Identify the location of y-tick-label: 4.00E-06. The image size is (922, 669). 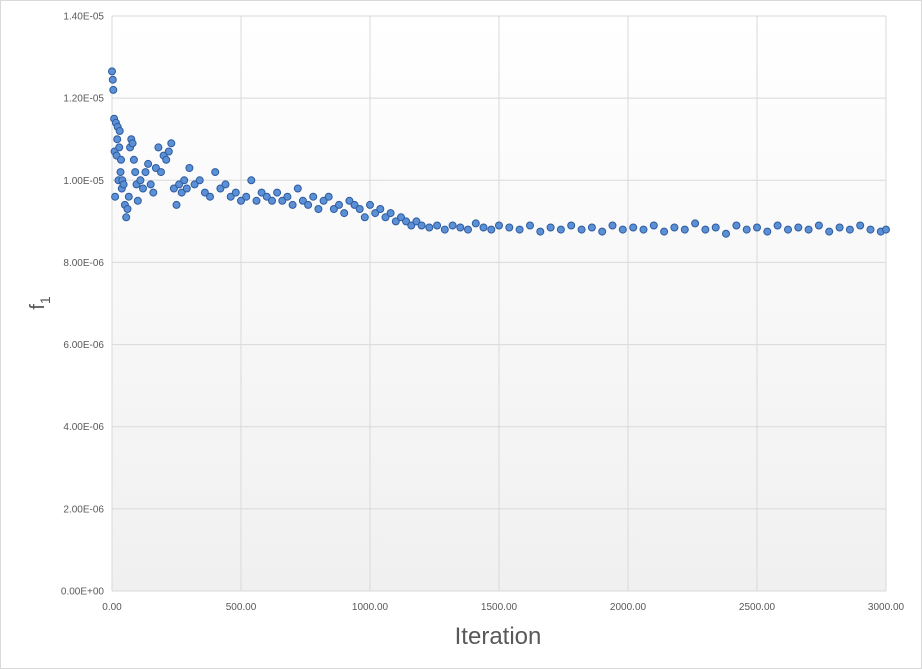
(83, 427).